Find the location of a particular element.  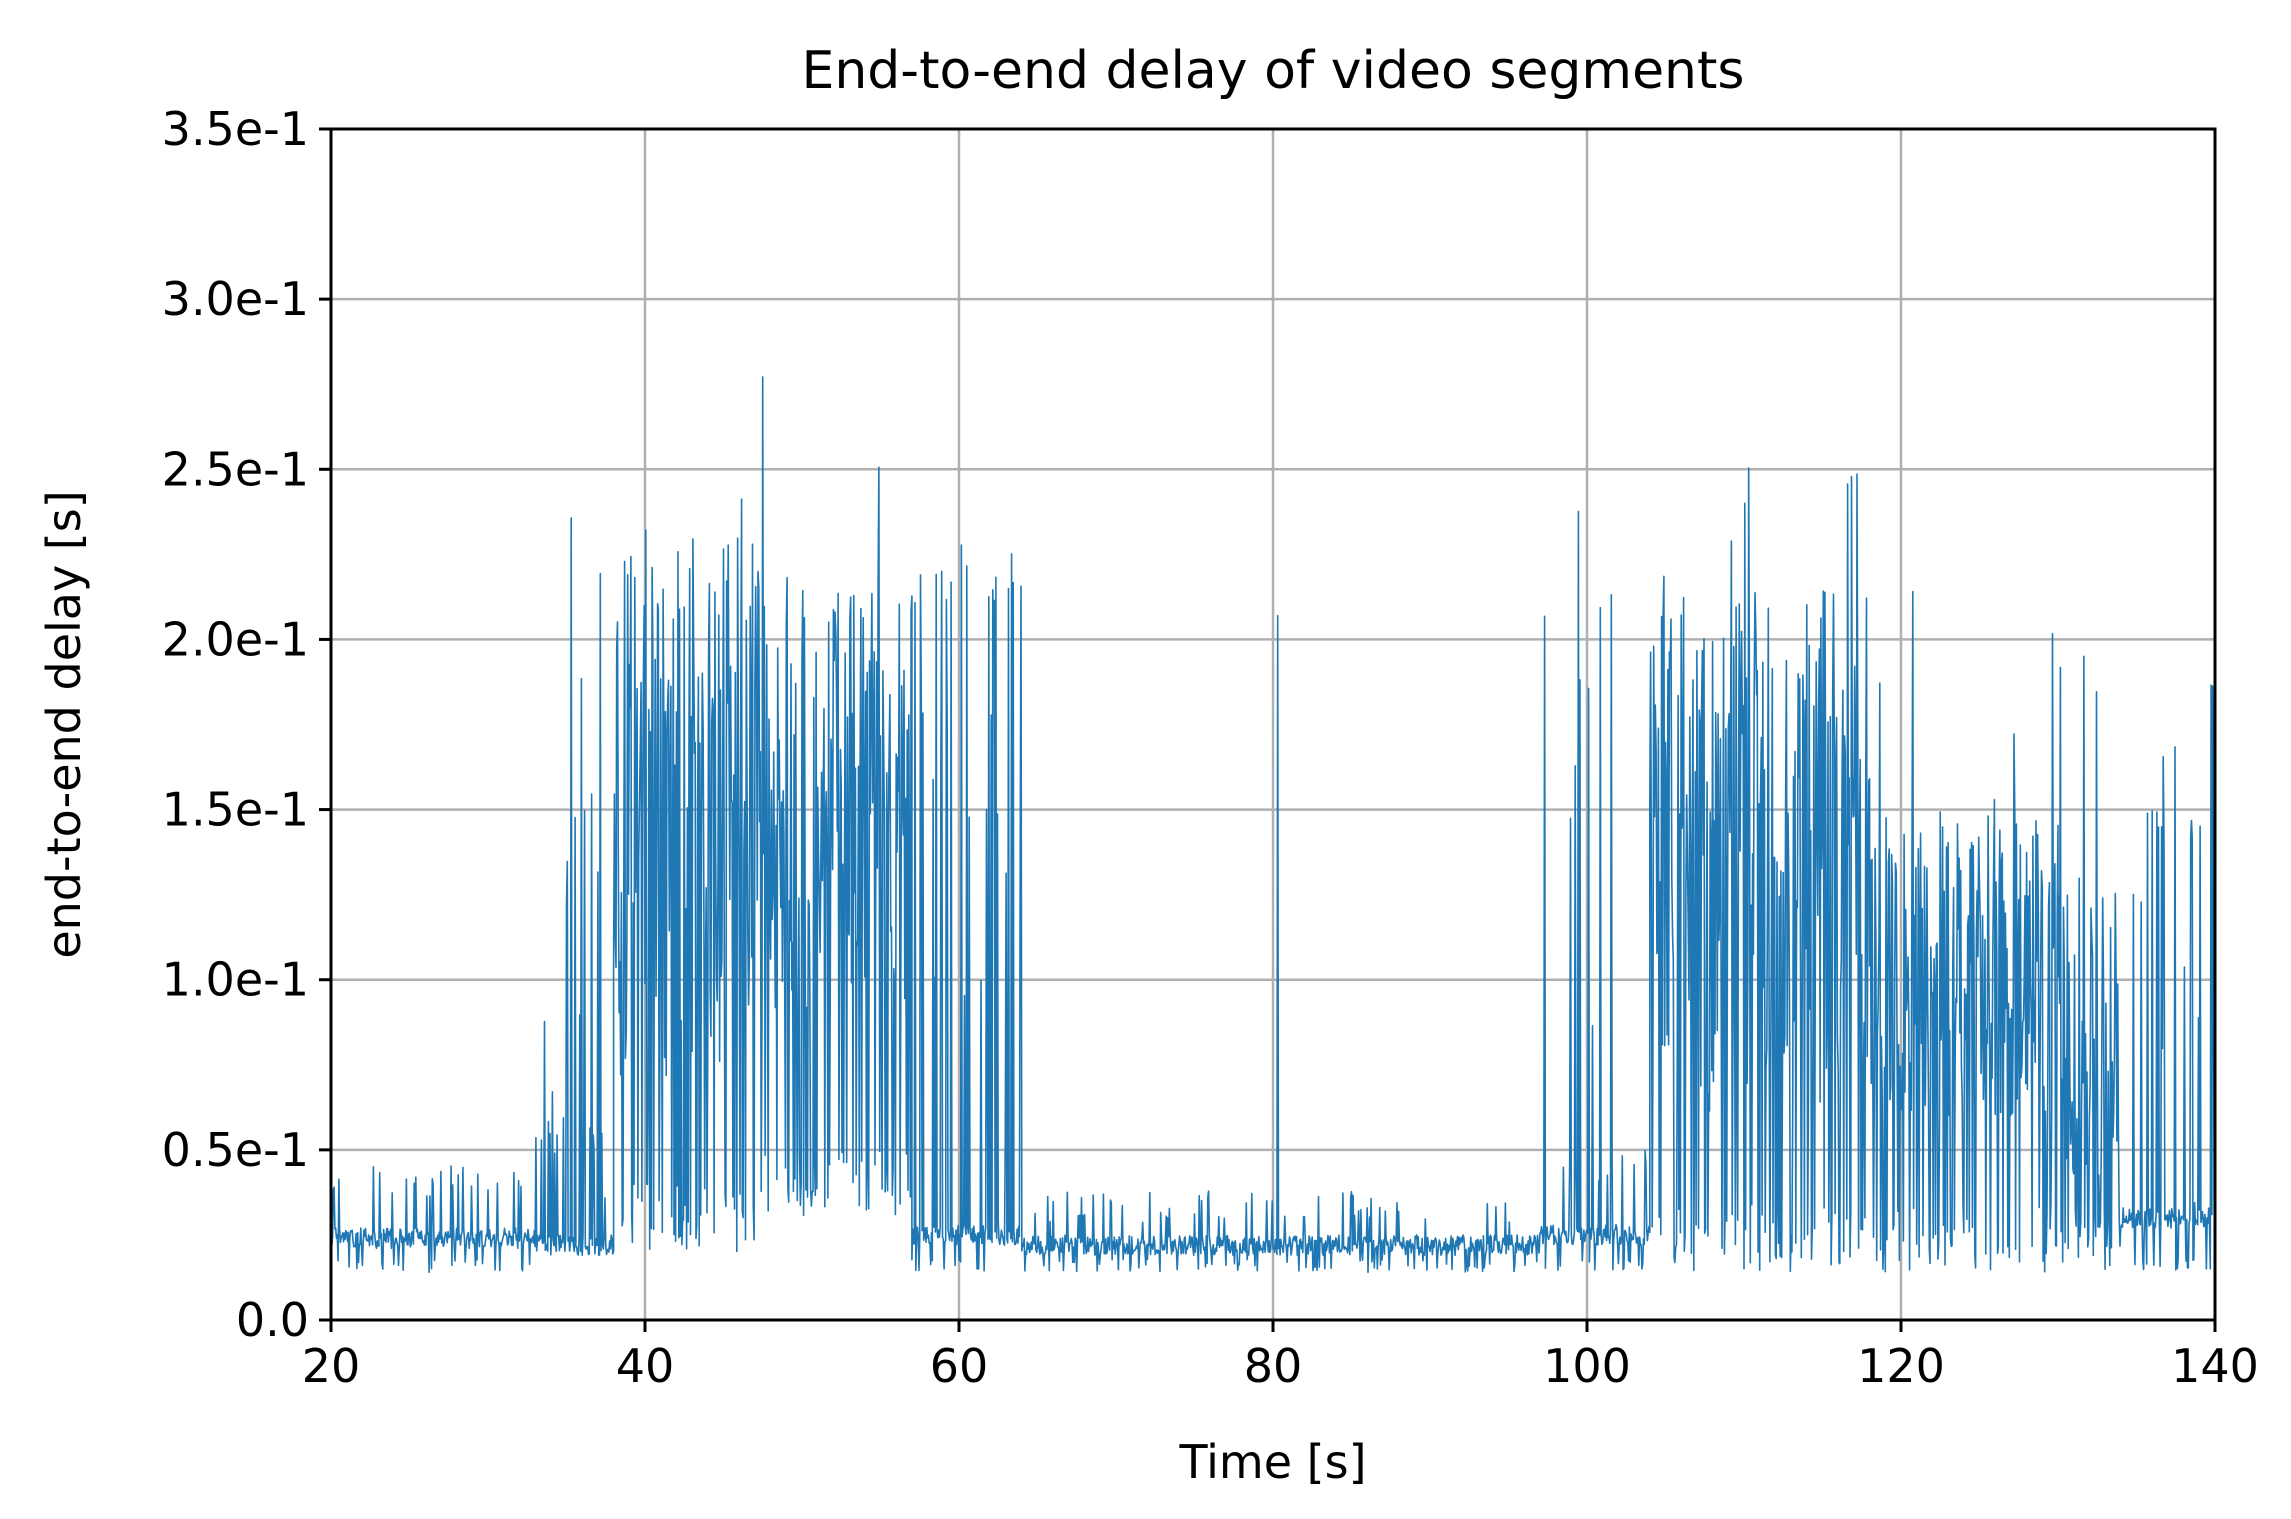

y-tick-label: 1.5e-1 is located at coordinates (235, 810).